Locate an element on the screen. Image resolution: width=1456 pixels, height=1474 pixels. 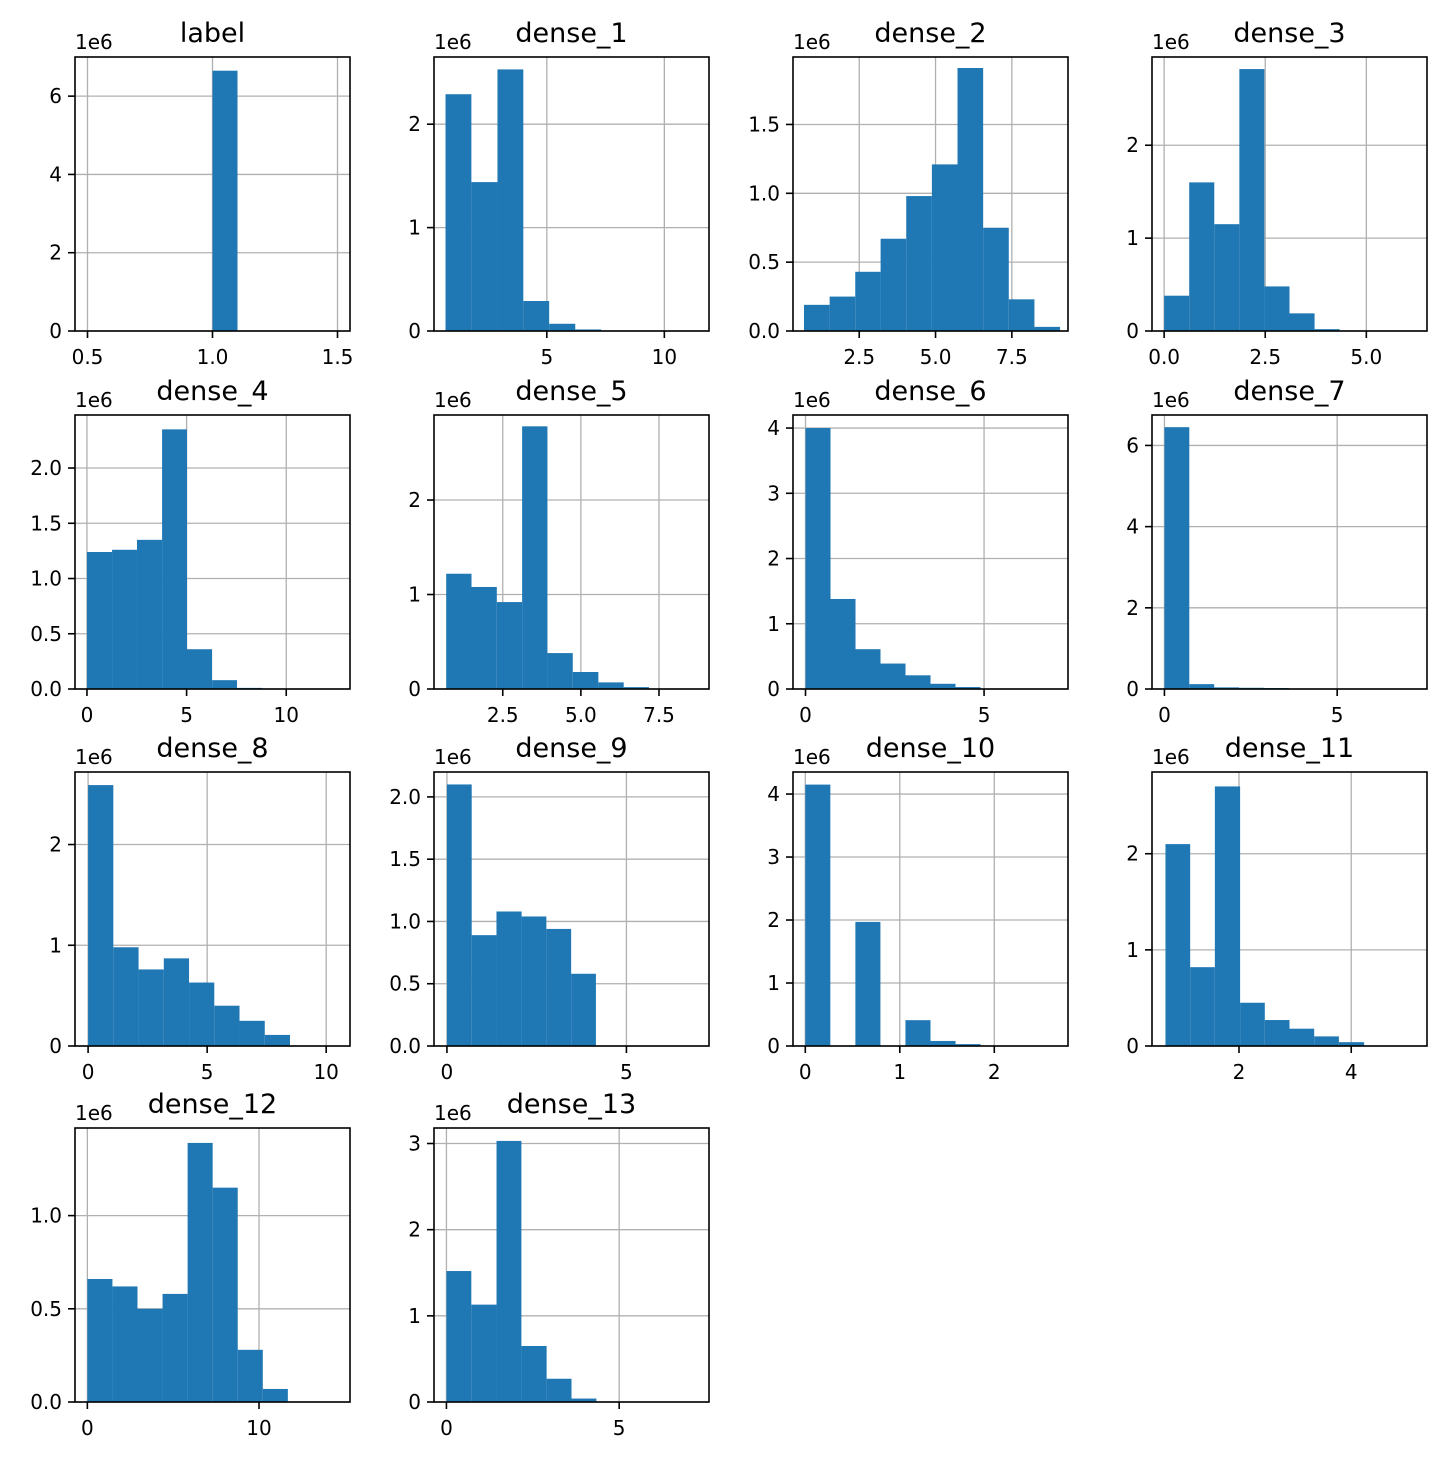
y-tick-label: 1.5 is located at coordinates (46, 523).